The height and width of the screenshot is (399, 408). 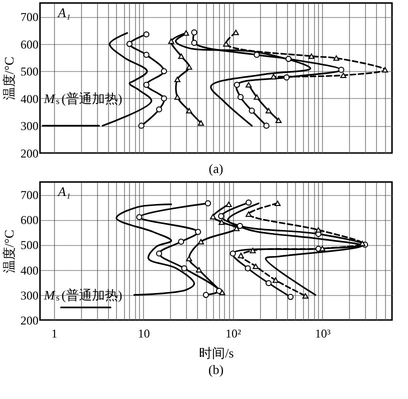 What do you see at coordinates (216, 168) in the screenshot?
I see `text: (a)` at bounding box center [216, 168].